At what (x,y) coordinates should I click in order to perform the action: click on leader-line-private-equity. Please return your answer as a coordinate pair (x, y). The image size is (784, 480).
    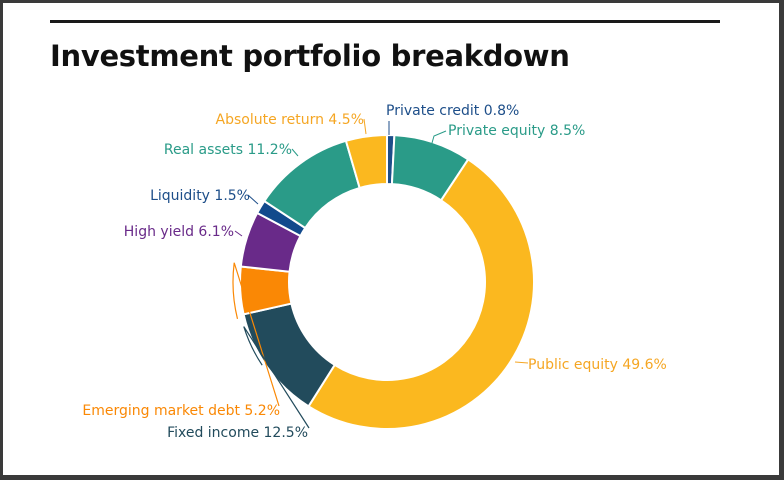
    Looking at the image, I should click on (439, 137).